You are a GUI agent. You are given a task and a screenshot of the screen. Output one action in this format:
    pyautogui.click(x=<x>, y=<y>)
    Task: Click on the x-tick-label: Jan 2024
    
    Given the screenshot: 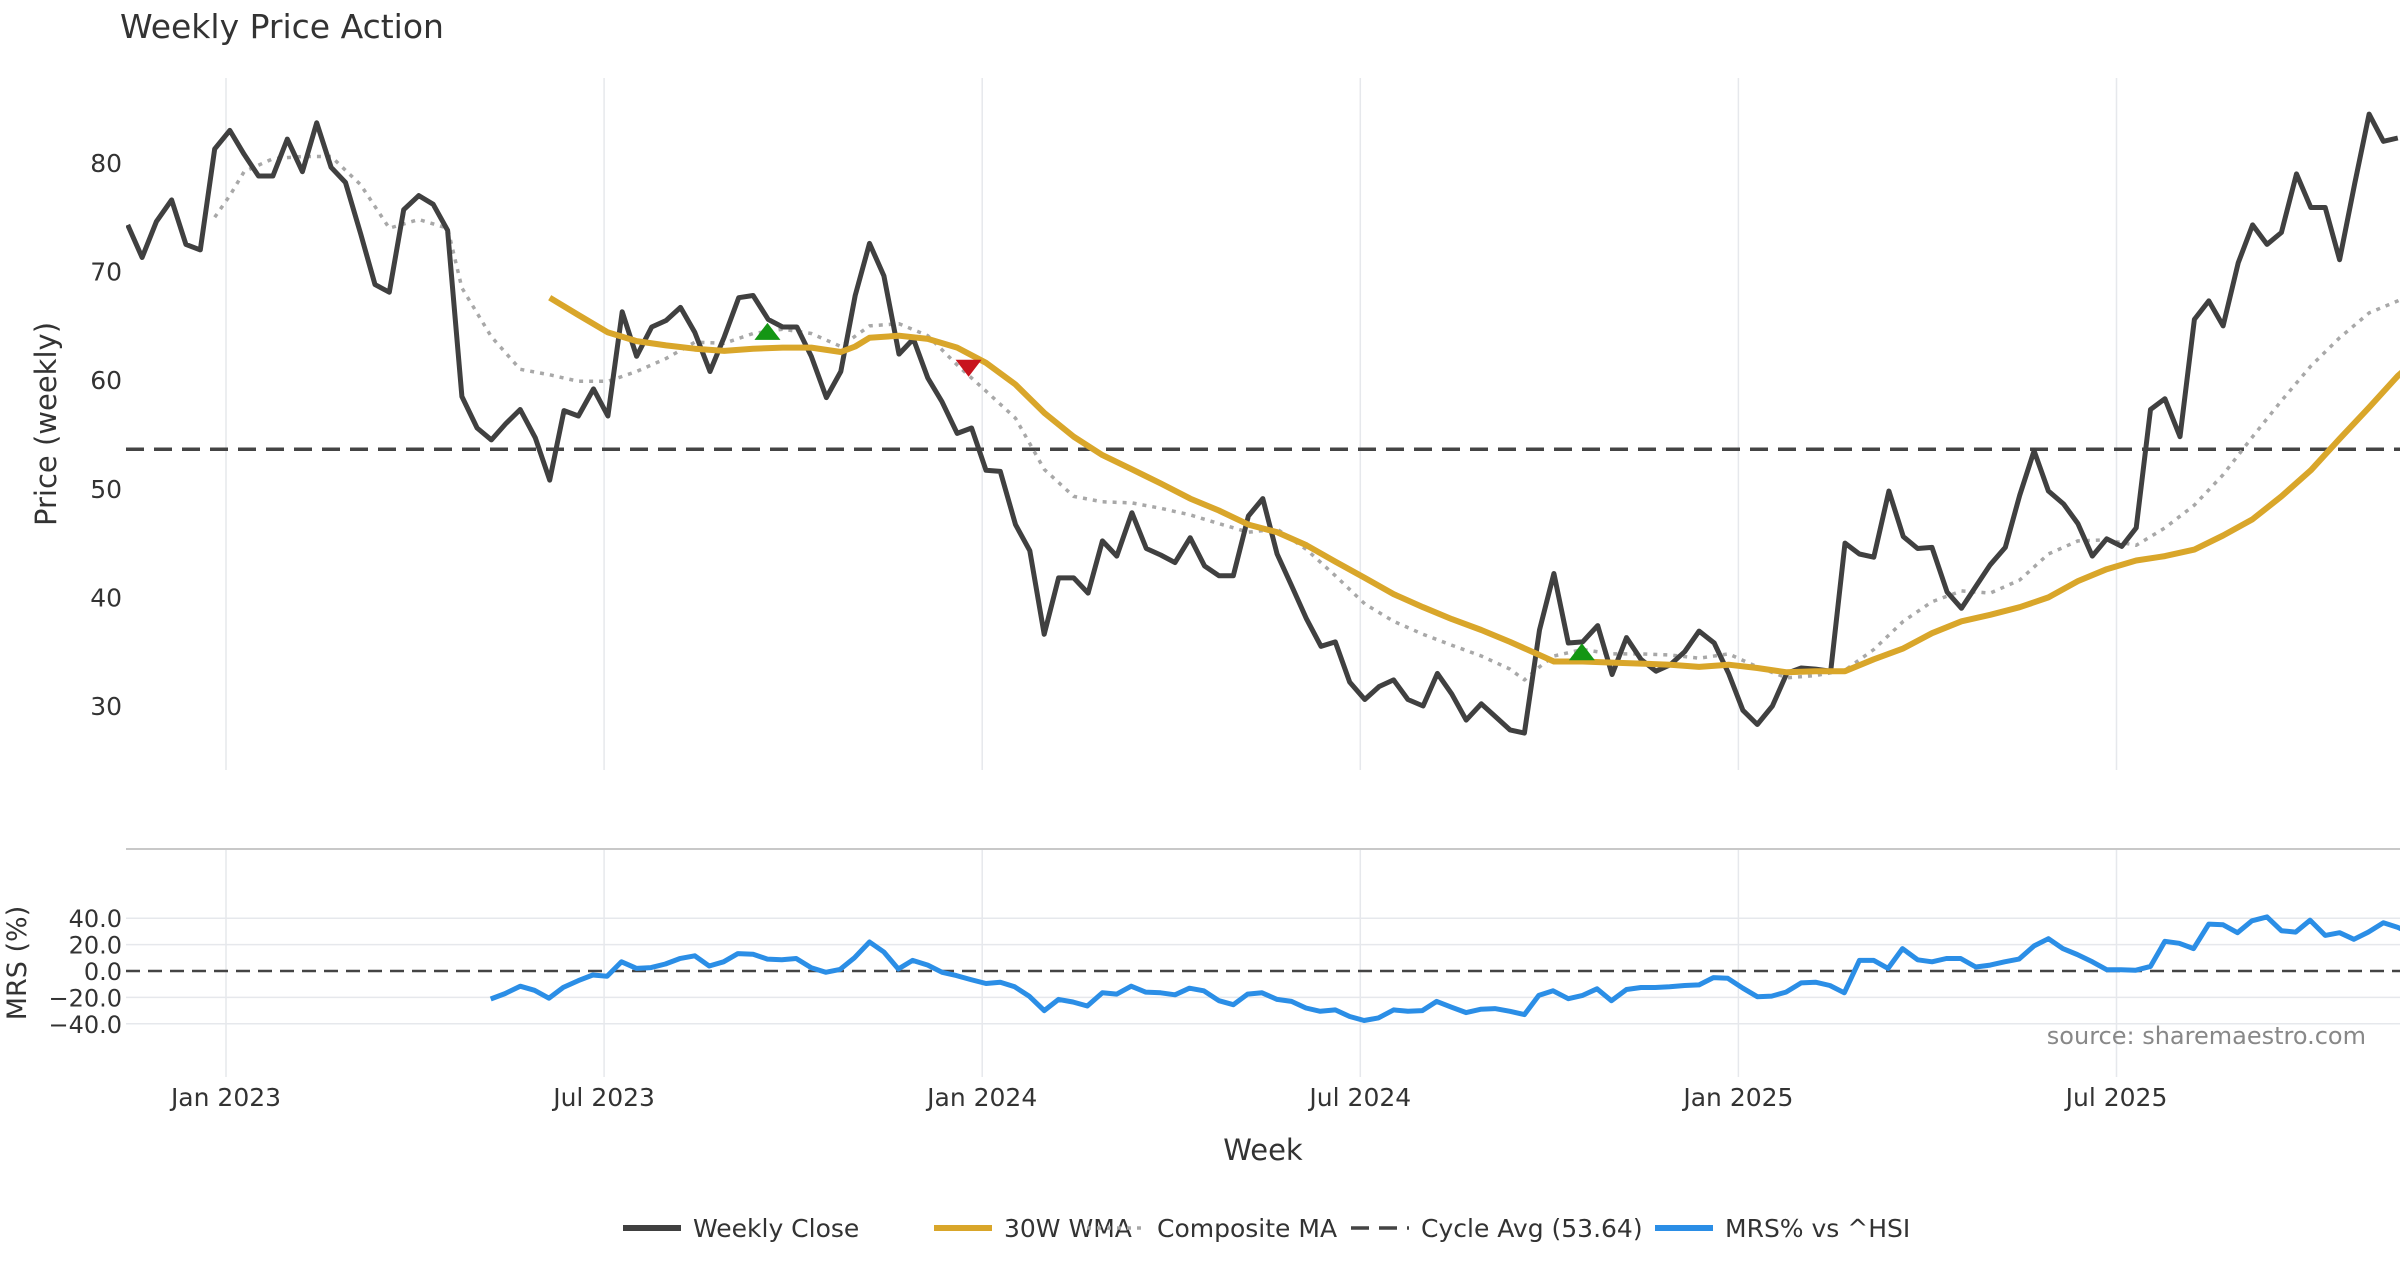 What is the action you would take?
    pyautogui.click(x=981, y=1097)
    